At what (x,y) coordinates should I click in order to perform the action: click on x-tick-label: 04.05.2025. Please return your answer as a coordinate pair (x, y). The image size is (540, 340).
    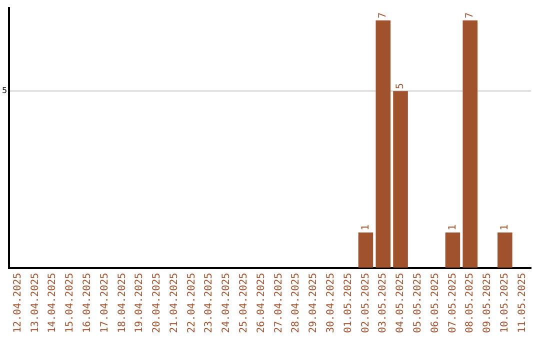
    Looking at the image, I should click on (400, 303).